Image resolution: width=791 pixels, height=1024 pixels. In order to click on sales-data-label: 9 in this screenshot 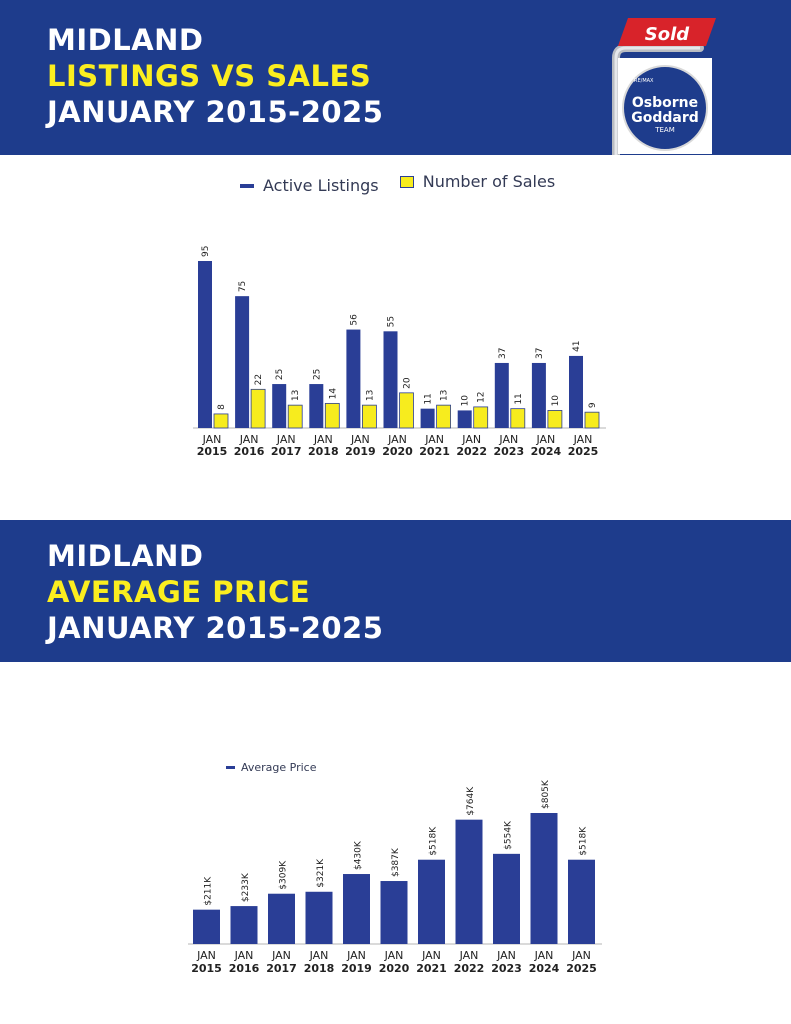, I will do `click(593, 405)`.